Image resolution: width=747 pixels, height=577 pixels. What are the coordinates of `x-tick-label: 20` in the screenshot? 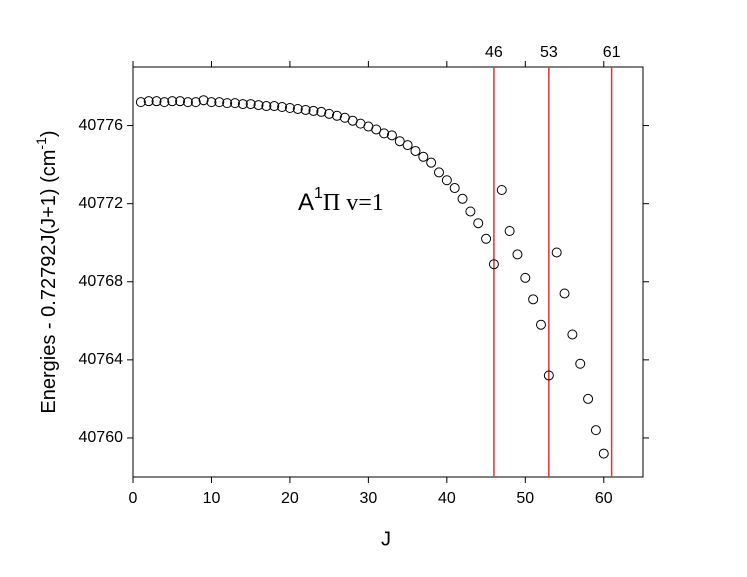 It's located at (290, 498).